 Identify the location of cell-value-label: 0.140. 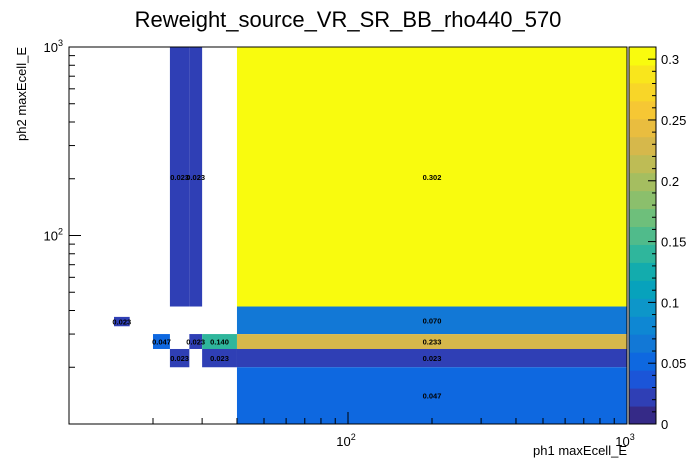
(219, 342).